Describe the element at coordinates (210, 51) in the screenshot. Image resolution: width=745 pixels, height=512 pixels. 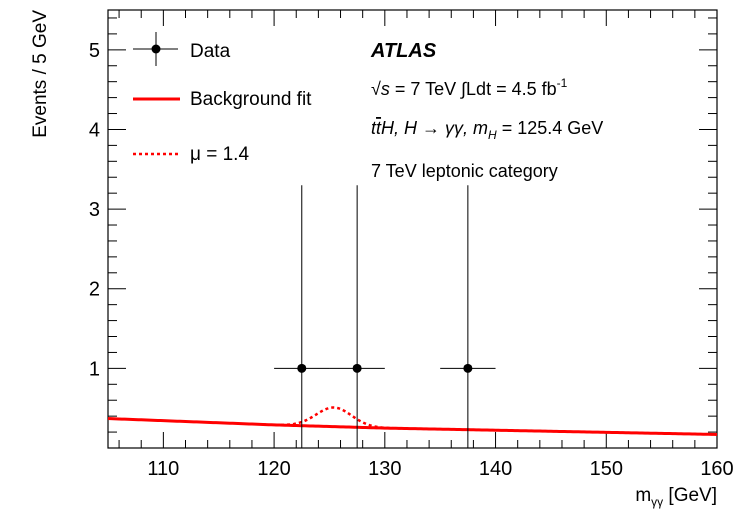
I see `legend-label-data: Data` at that location.